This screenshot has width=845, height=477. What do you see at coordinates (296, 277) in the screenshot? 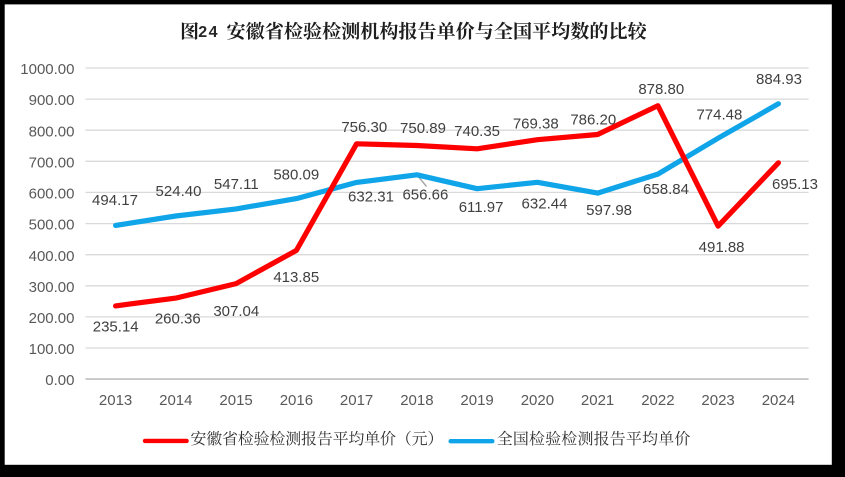
I see `svg-text: 413.85` at bounding box center [296, 277].